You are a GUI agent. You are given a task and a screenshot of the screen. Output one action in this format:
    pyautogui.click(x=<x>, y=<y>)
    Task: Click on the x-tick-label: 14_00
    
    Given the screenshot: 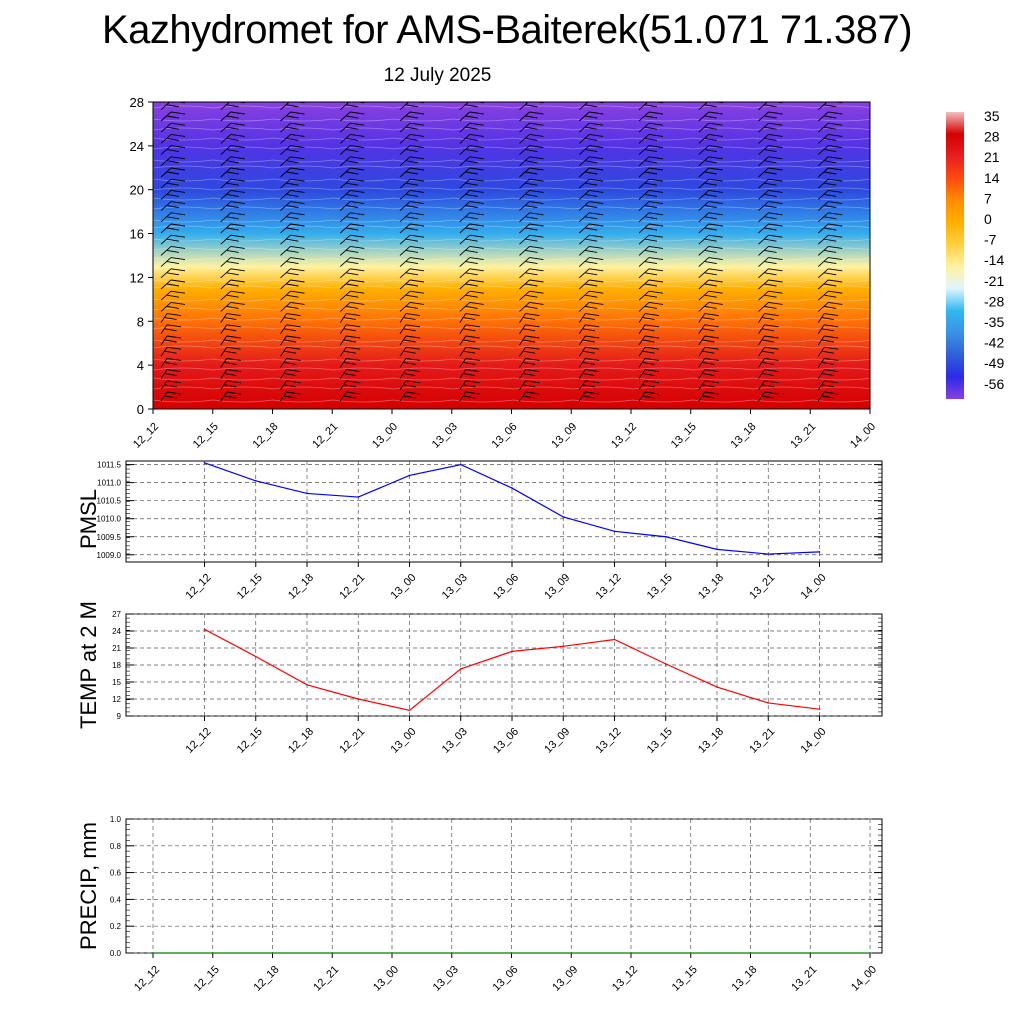 What is the action you would take?
    pyautogui.click(x=864, y=979)
    